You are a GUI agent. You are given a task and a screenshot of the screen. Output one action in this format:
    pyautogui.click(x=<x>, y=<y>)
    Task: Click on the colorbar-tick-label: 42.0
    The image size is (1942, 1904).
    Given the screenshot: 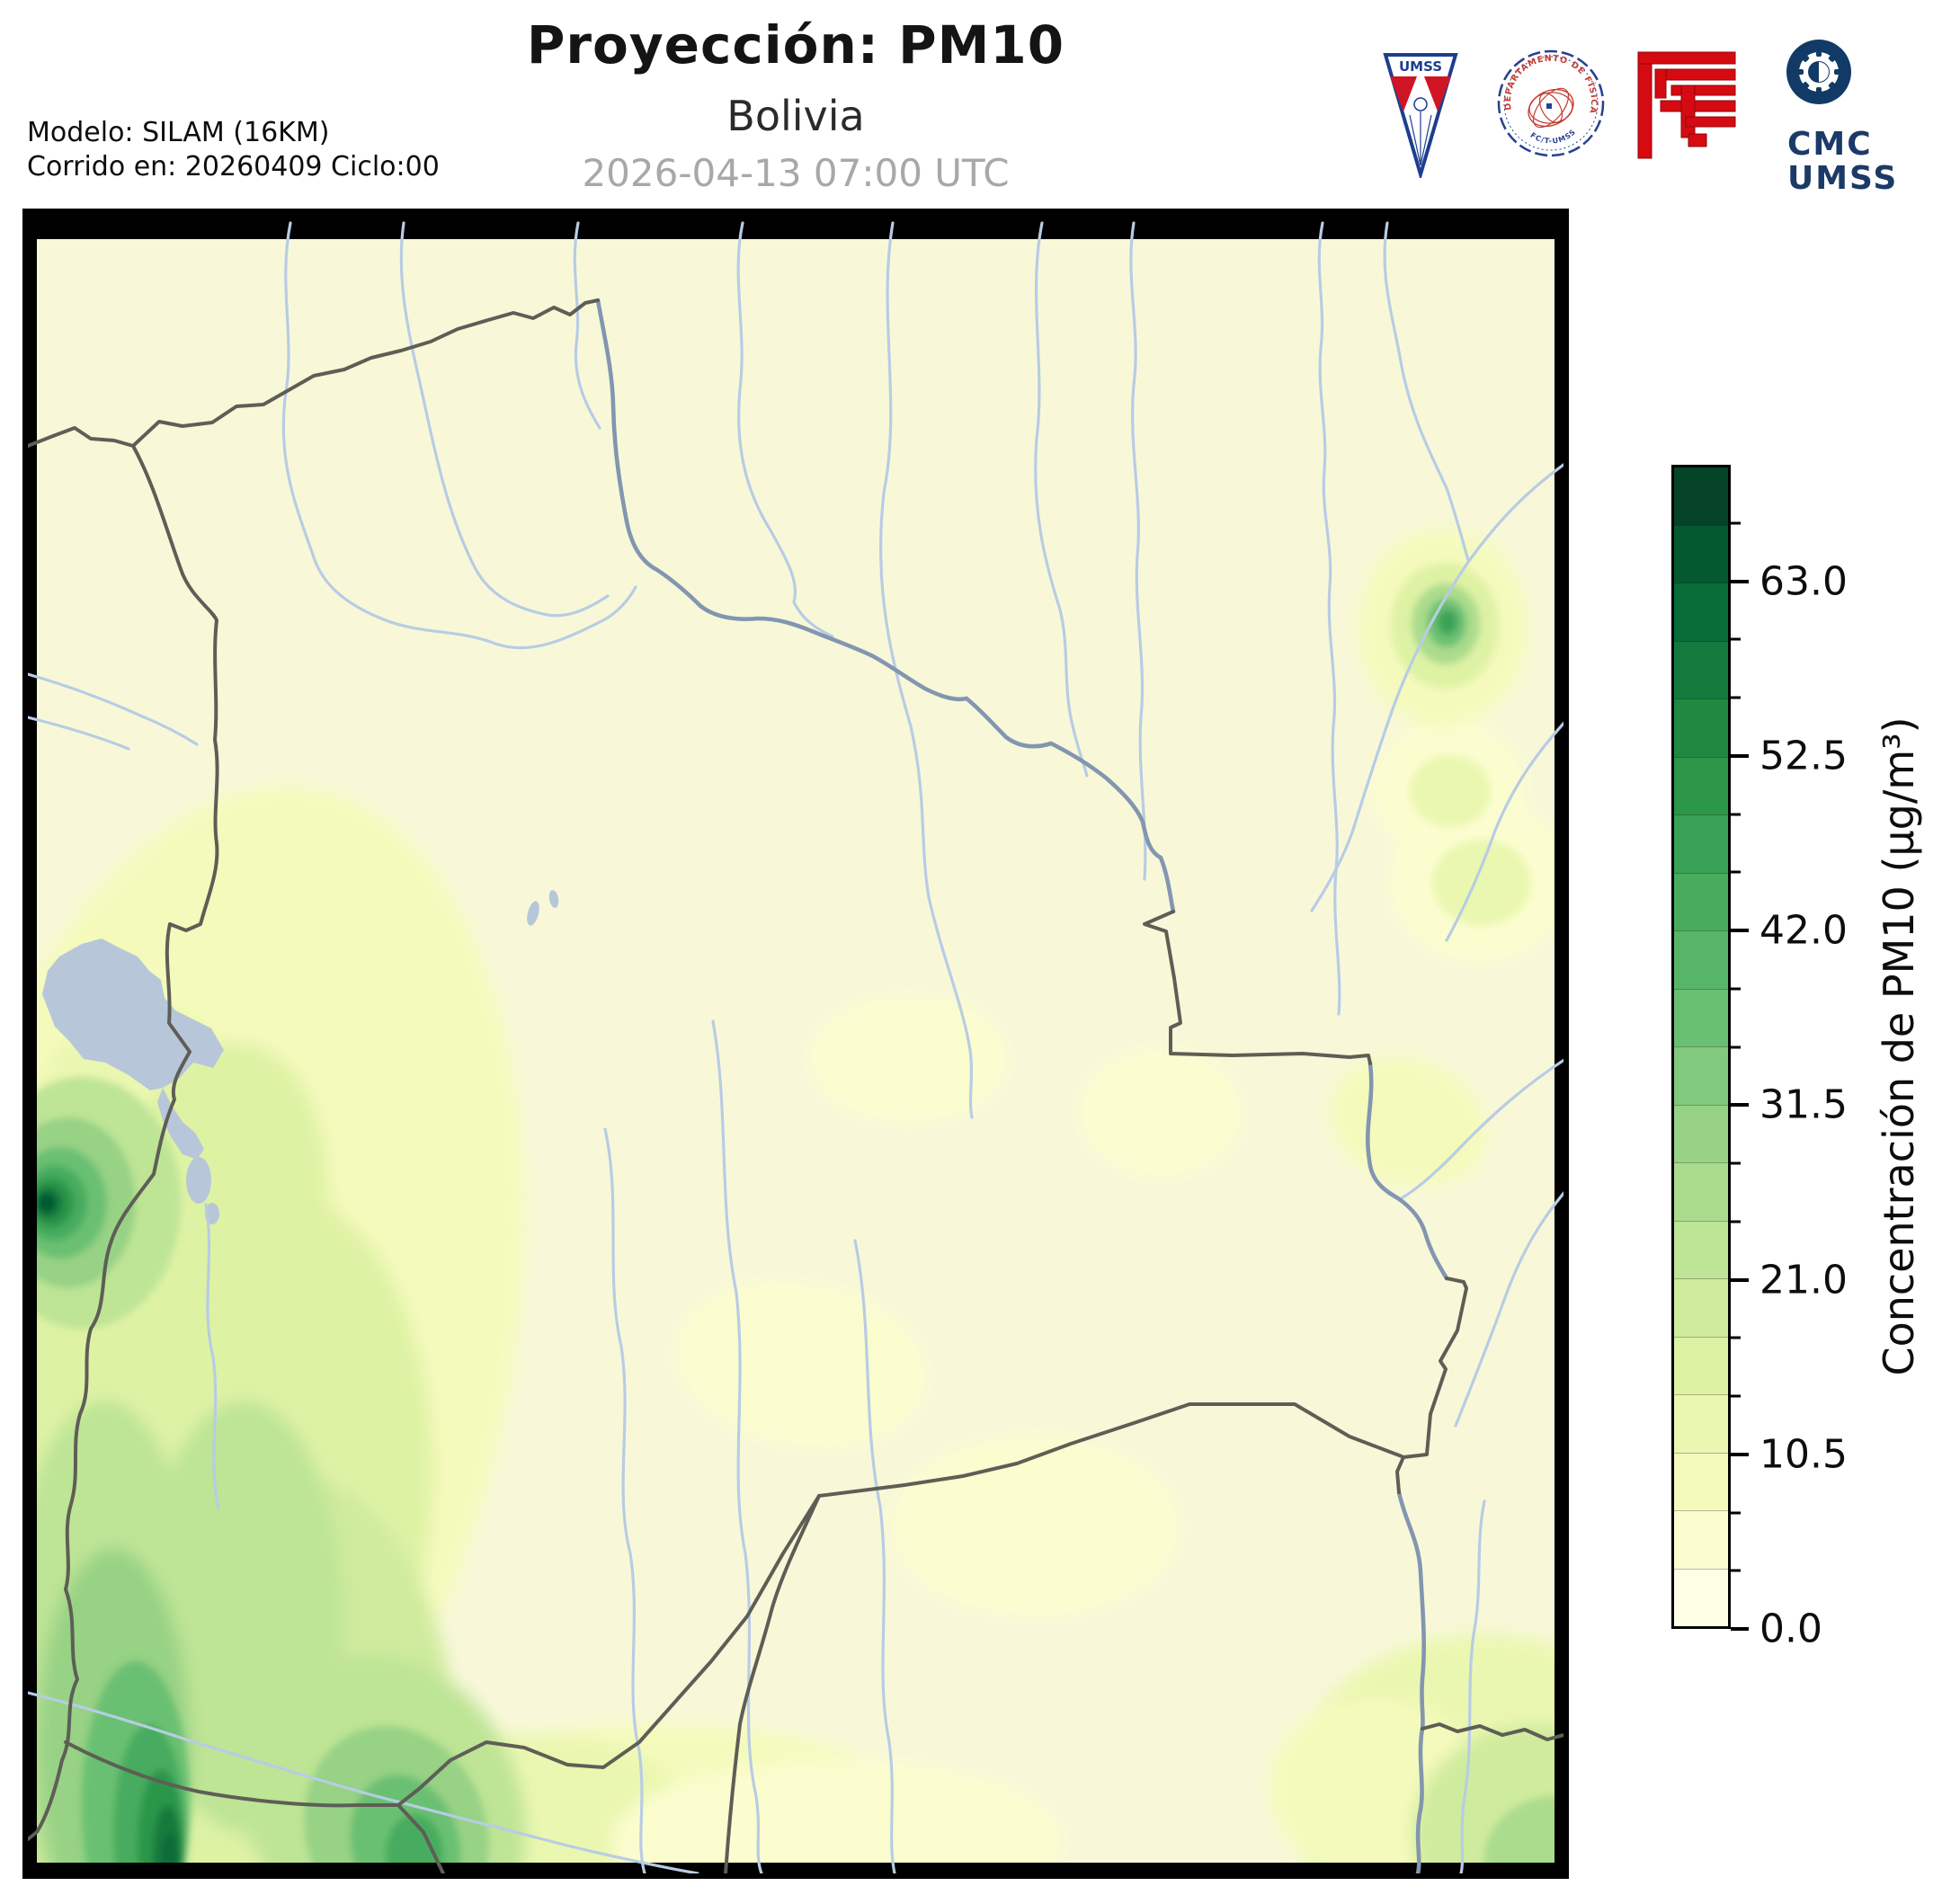 What is the action you would take?
    pyautogui.click(x=1803, y=930)
    